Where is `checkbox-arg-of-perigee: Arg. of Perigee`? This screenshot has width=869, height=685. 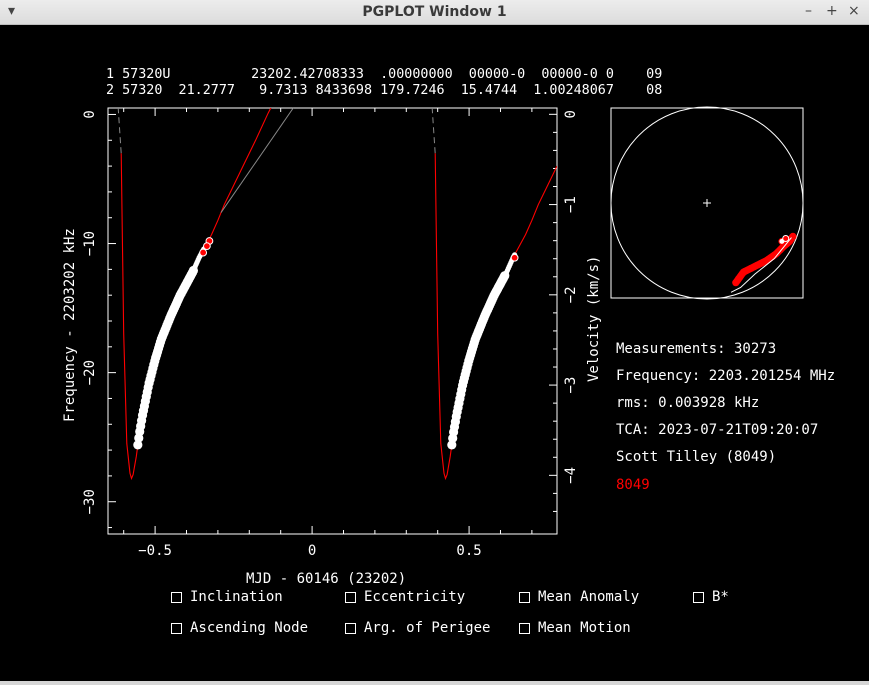
checkbox-arg-of-perigee: Arg. of Perigee is located at coordinates (417, 628).